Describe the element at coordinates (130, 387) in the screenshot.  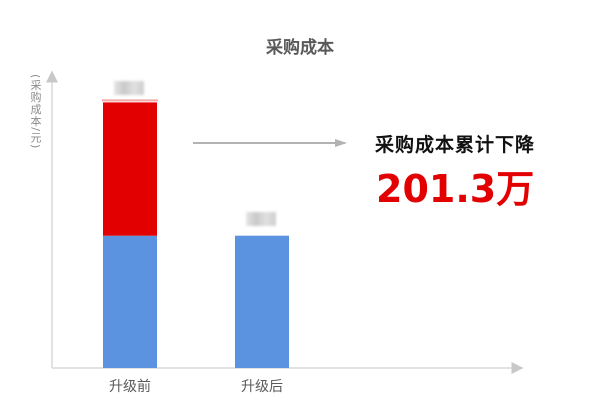
I see `x-tick-label: 升级前` at that location.